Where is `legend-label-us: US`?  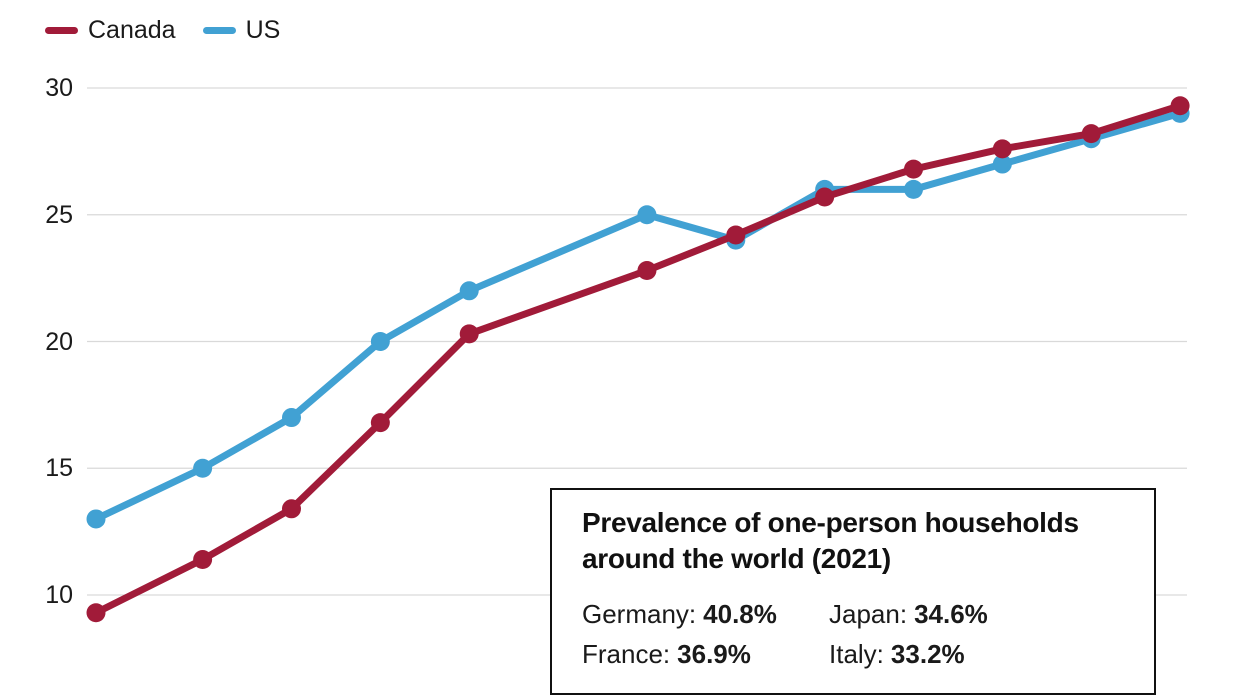
legend-label-us: US is located at coordinates (263, 30).